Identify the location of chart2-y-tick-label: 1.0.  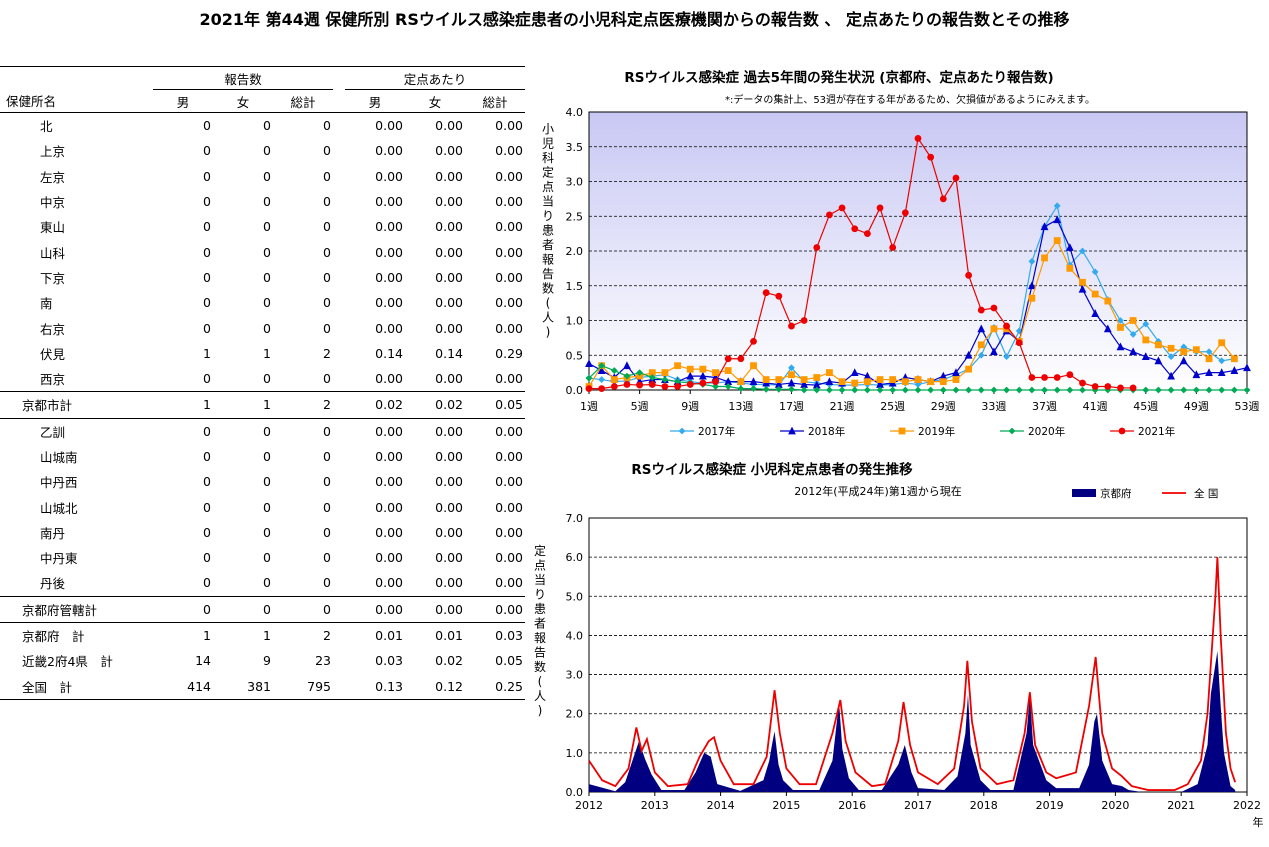
(575, 753).